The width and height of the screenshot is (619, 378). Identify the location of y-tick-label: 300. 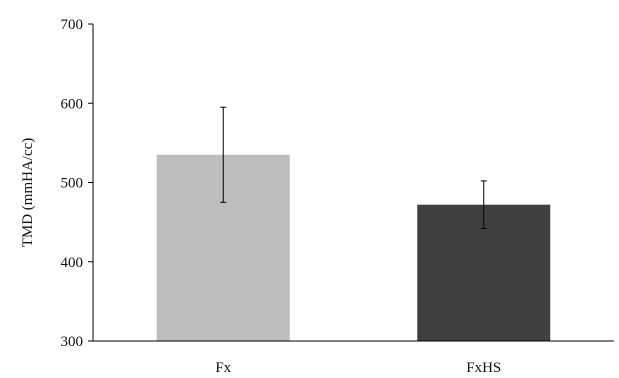
(72, 342).